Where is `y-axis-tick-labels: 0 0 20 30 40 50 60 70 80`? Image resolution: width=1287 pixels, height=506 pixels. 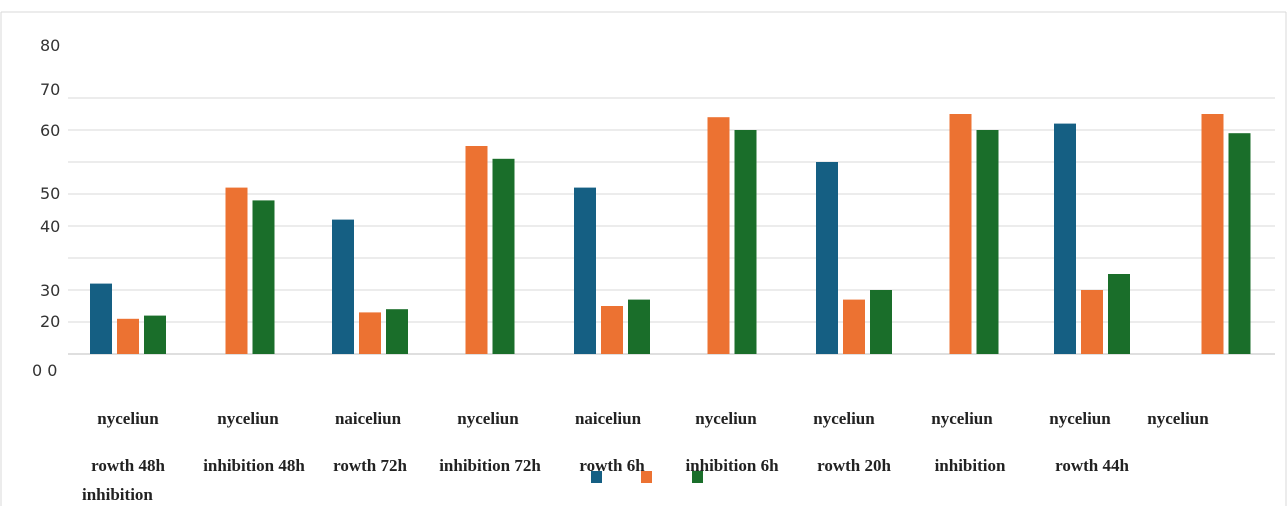
y-axis-tick-labels: 0 0 20 30 40 50 60 70 80 is located at coordinates (46, 208).